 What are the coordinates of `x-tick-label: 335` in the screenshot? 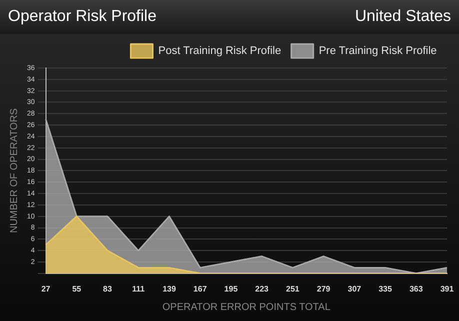 It's located at (385, 289).